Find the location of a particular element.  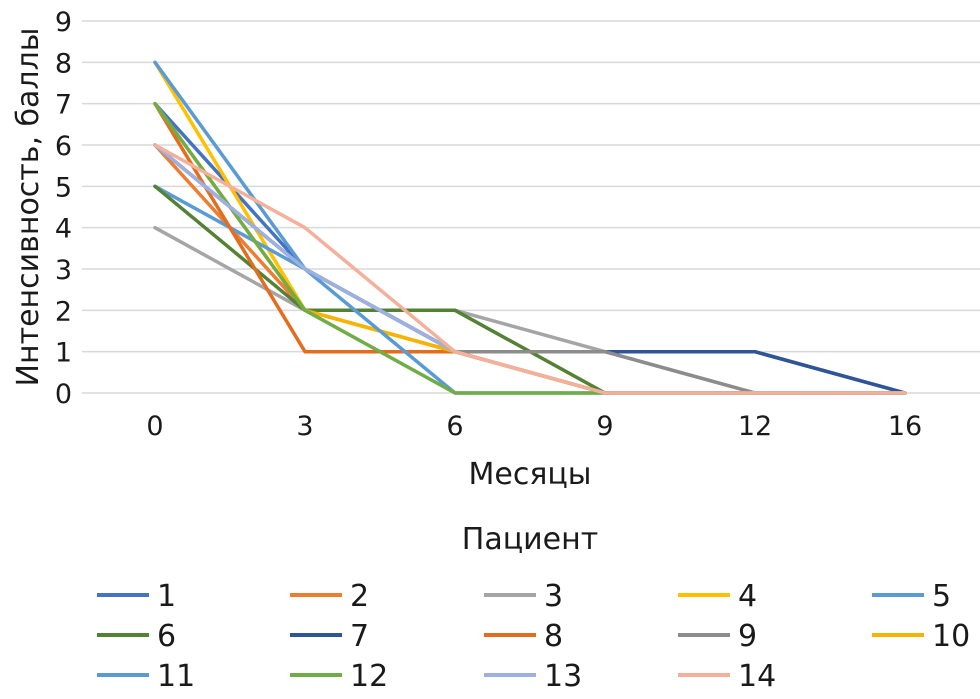

legend-label: 10 is located at coordinates (951, 636).